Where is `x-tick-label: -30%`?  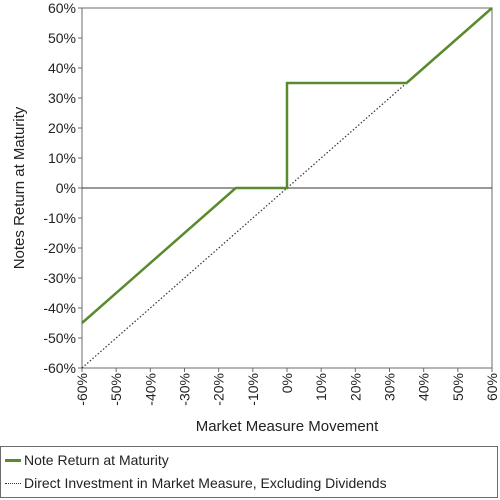
x-tick-label: -30% is located at coordinates (185, 389).